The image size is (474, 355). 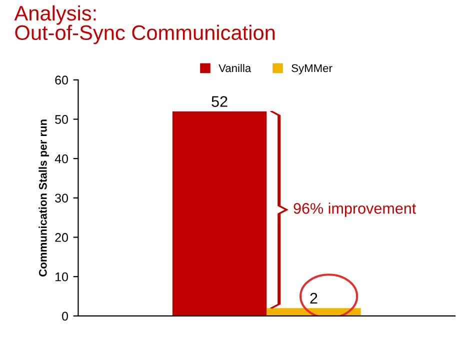 What do you see at coordinates (355, 209) in the screenshot?
I see `annotation: 96% improvement` at bounding box center [355, 209].